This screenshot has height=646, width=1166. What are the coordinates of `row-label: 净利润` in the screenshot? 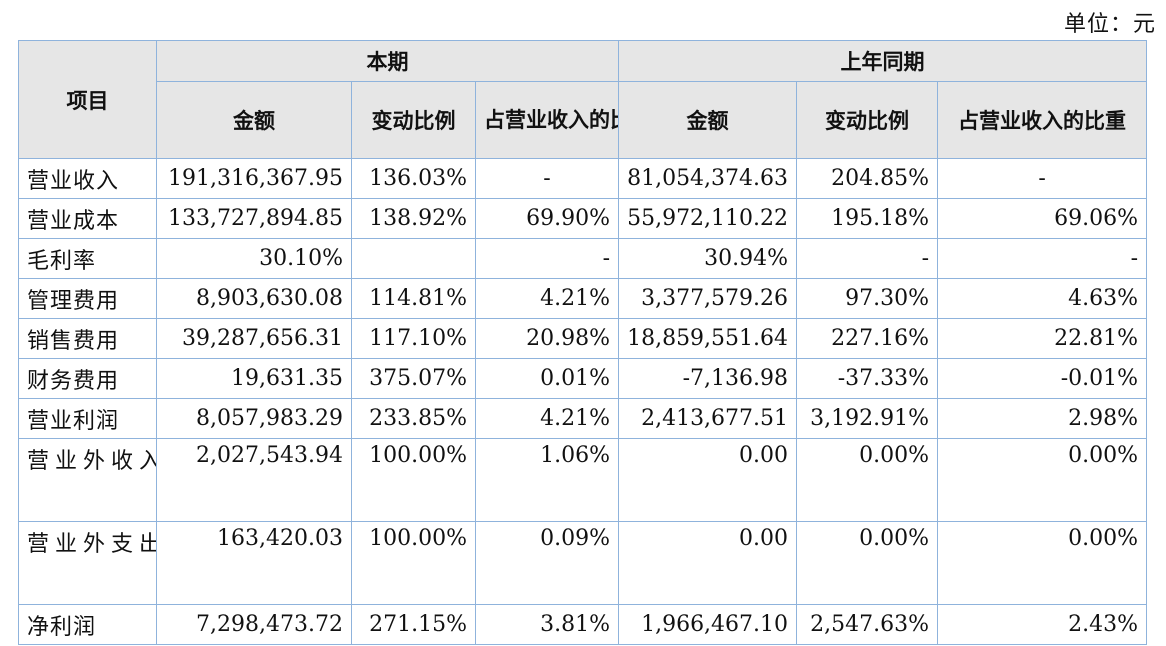 It's located at (87, 624).